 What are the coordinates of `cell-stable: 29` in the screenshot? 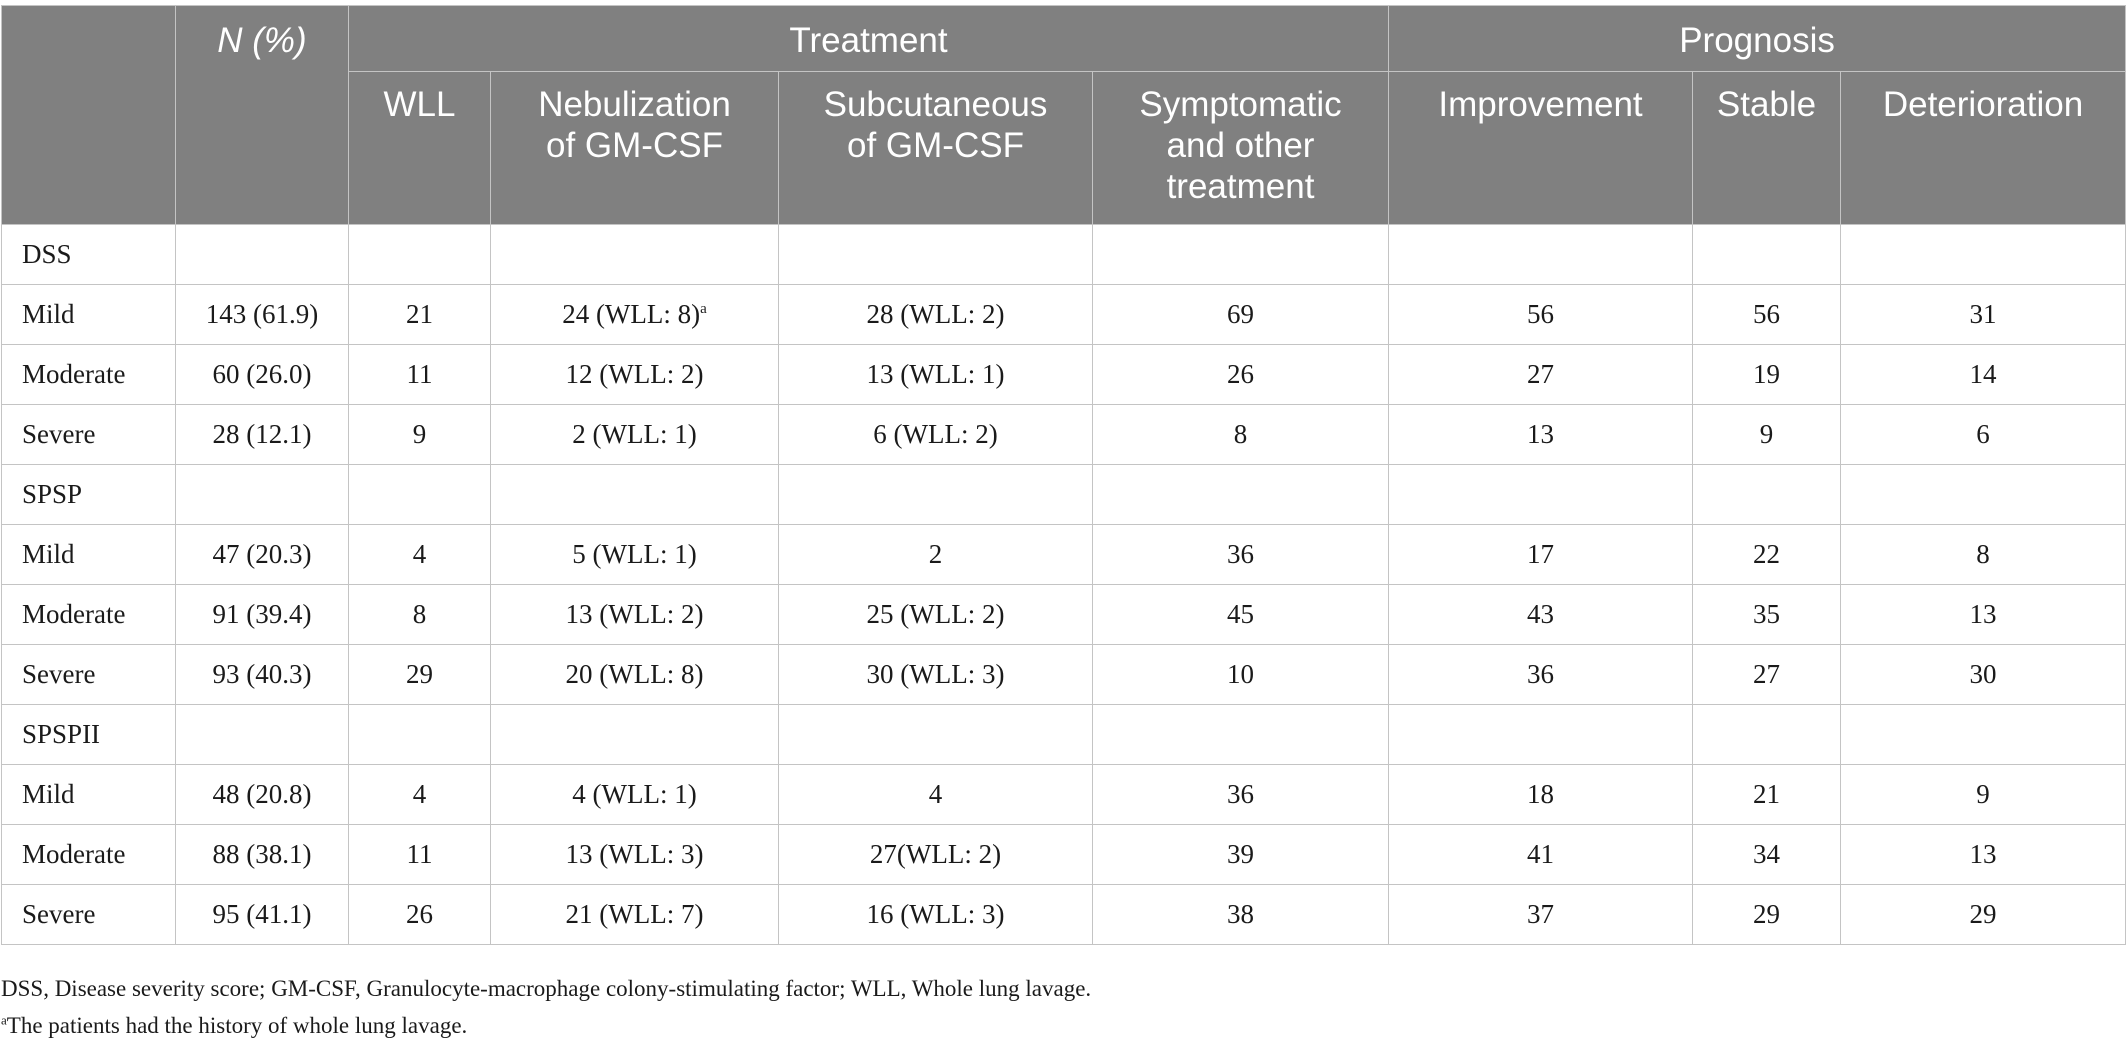 It's located at (1767, 914).